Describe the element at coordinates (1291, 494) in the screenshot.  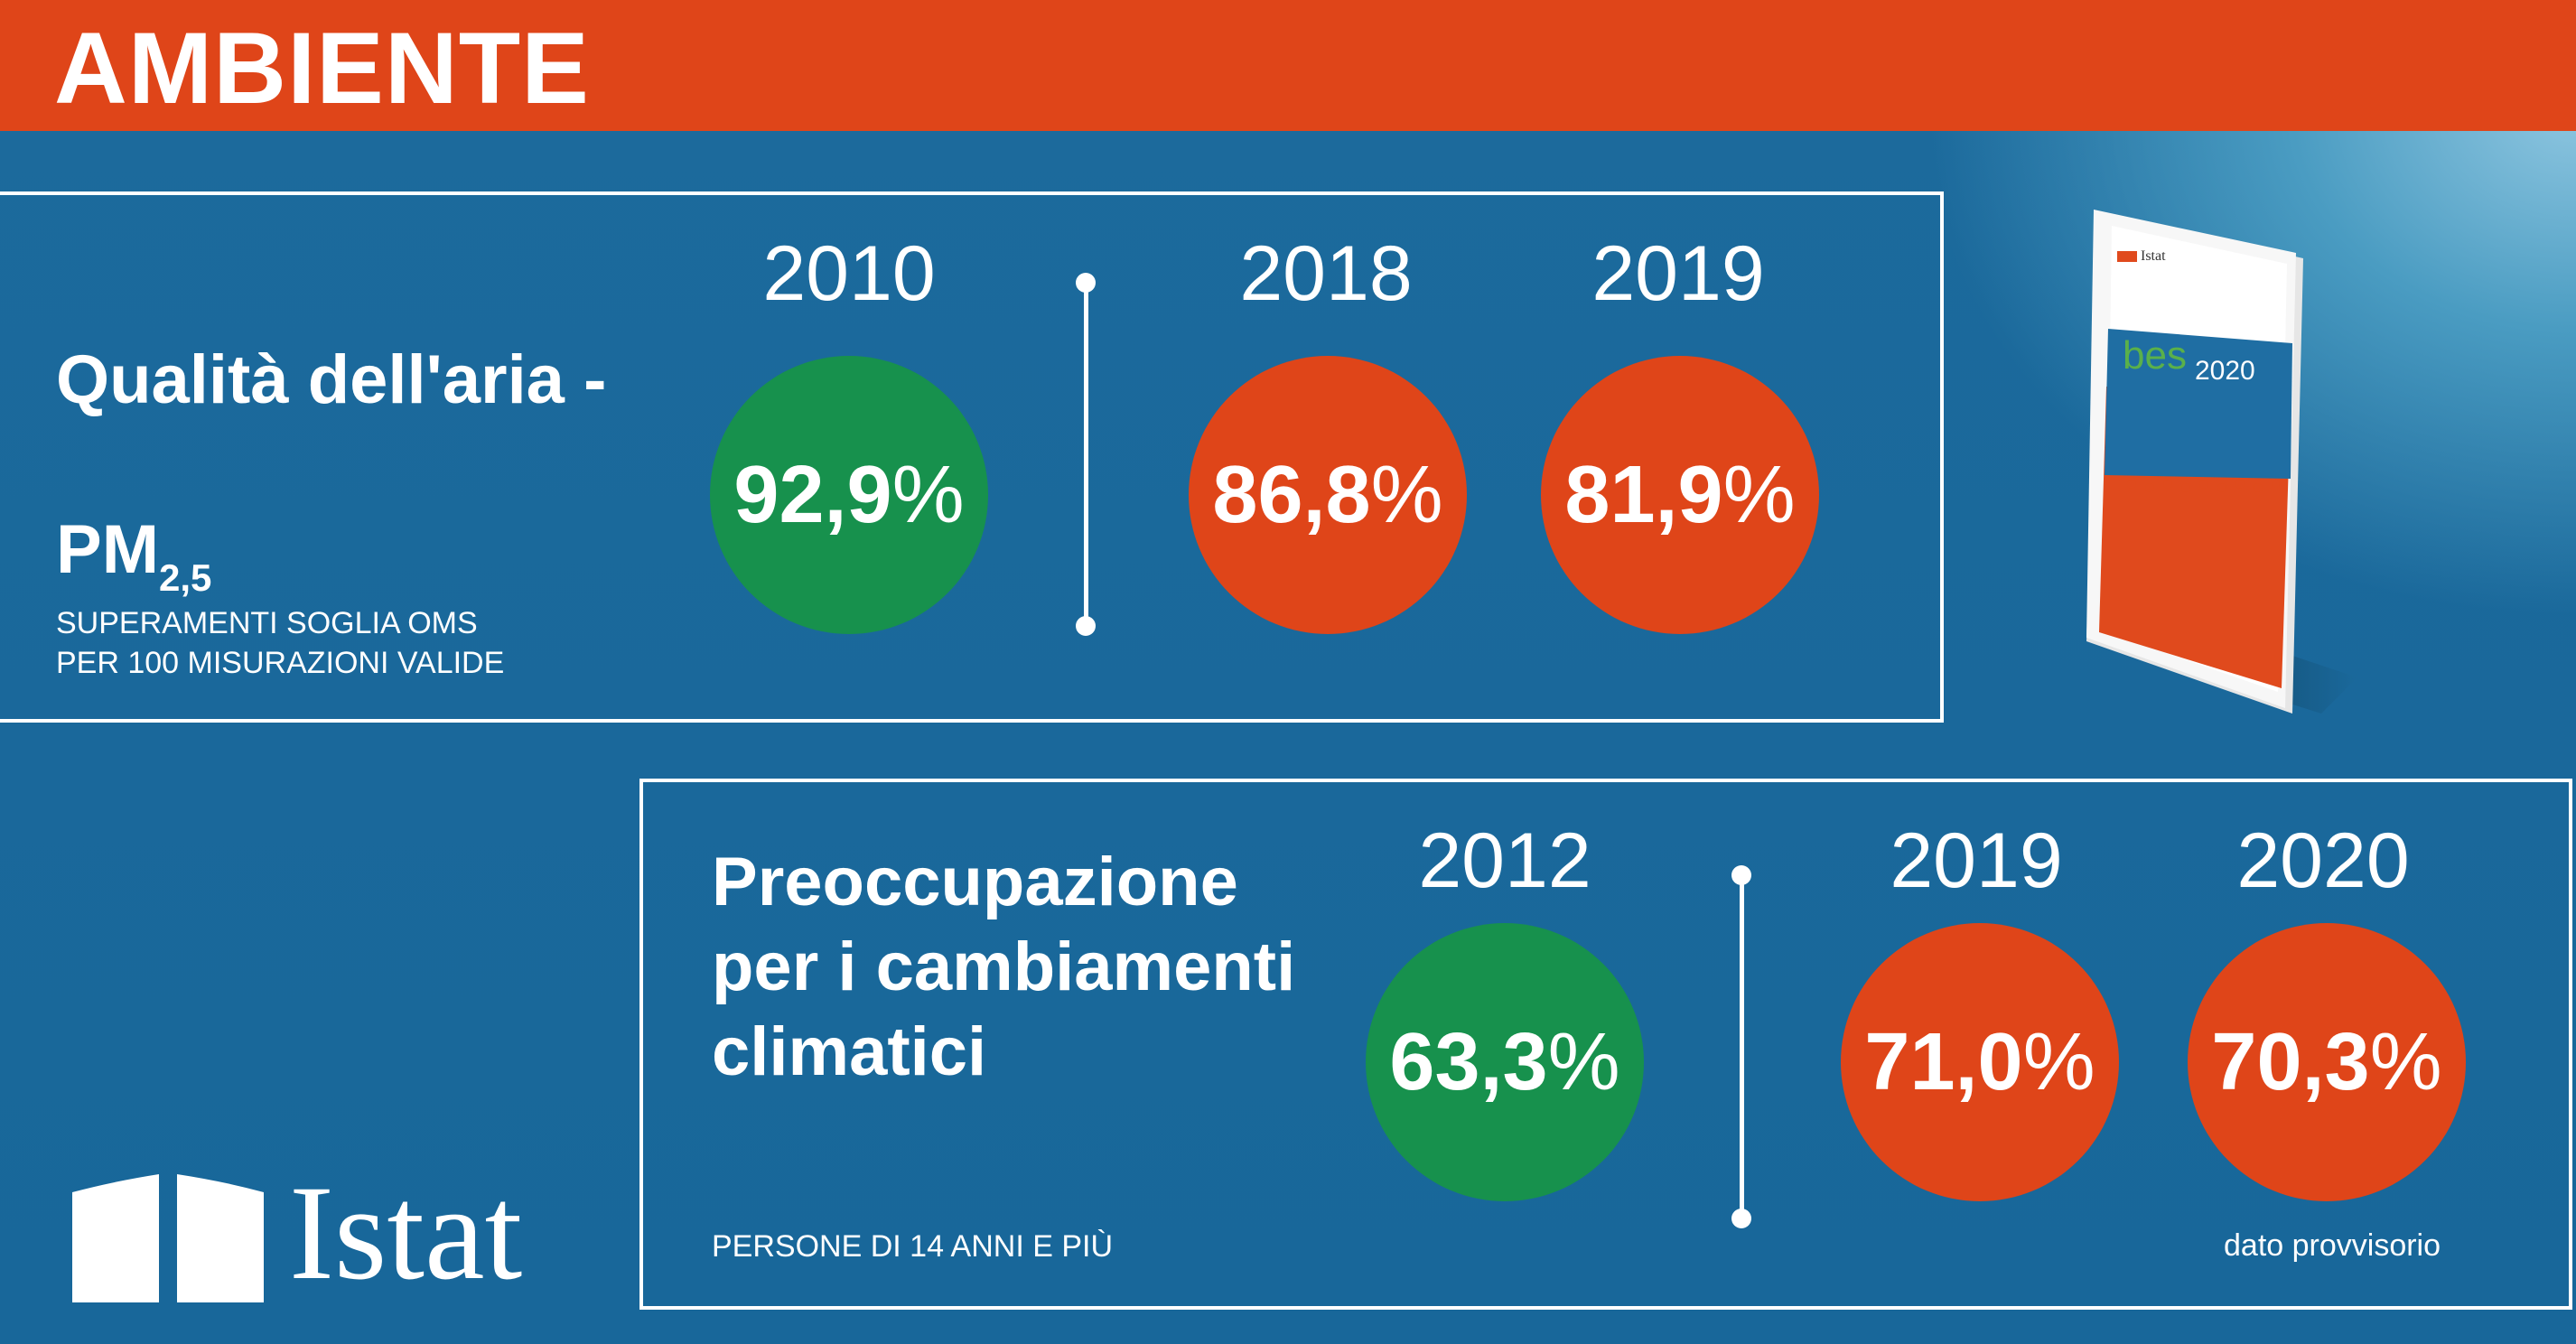
I see `value-text: 86,8` at that location.